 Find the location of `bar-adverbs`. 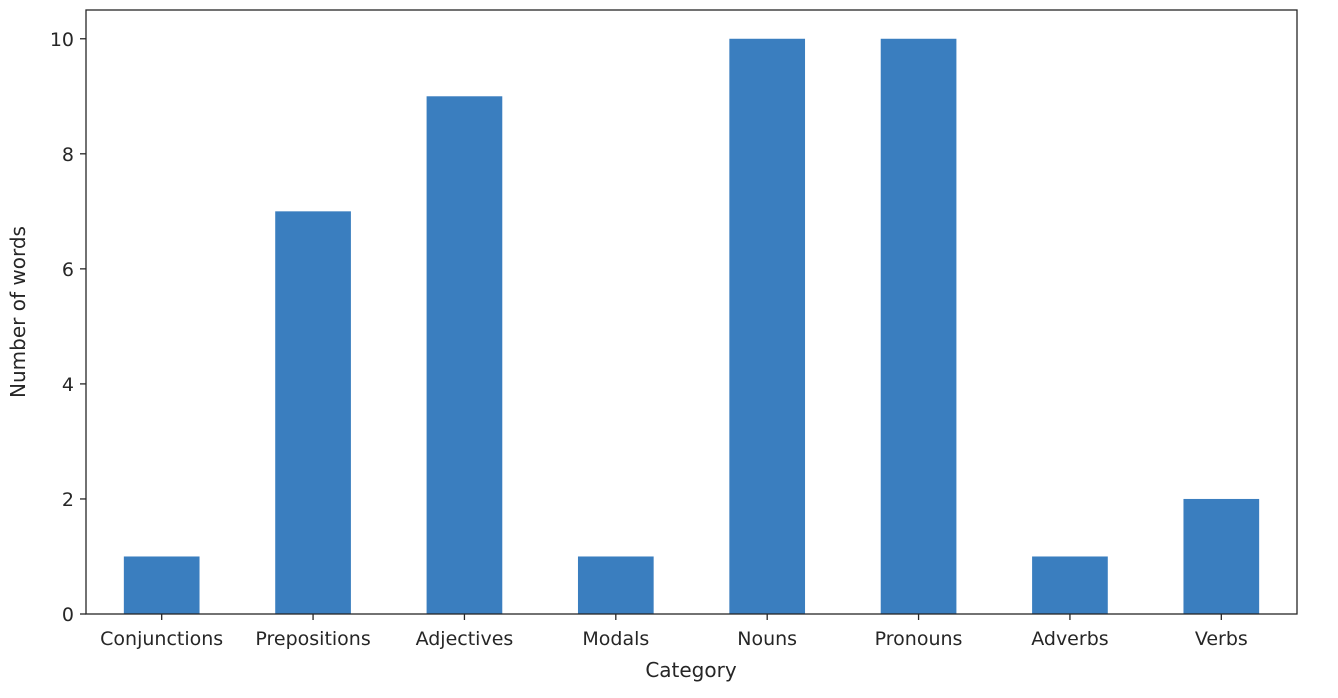

bar-adverbs is located at coordinates (1070, 585).